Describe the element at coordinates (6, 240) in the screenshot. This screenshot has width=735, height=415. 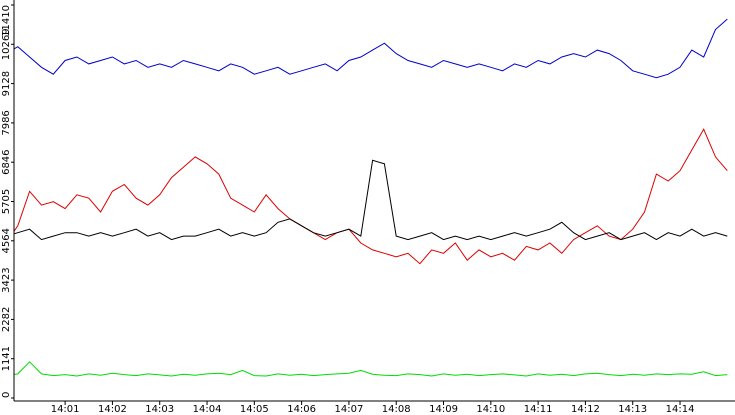
I see `y-tick-label: 4564` at that location.